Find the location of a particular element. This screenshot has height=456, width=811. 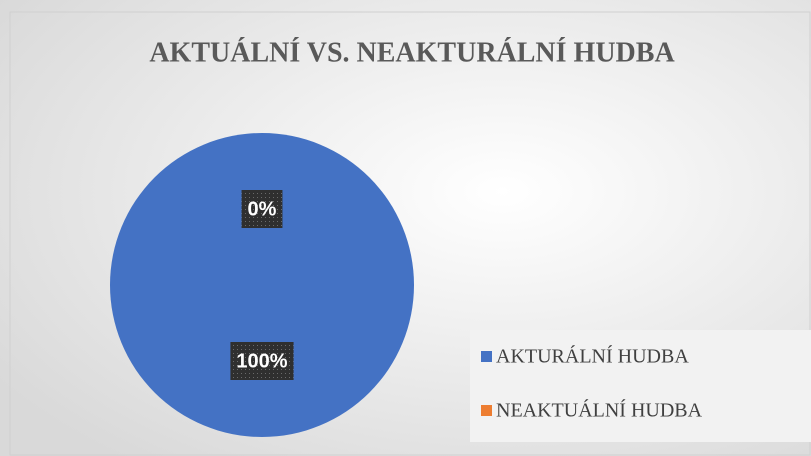

legend-box is located at coordinates (640, 386).